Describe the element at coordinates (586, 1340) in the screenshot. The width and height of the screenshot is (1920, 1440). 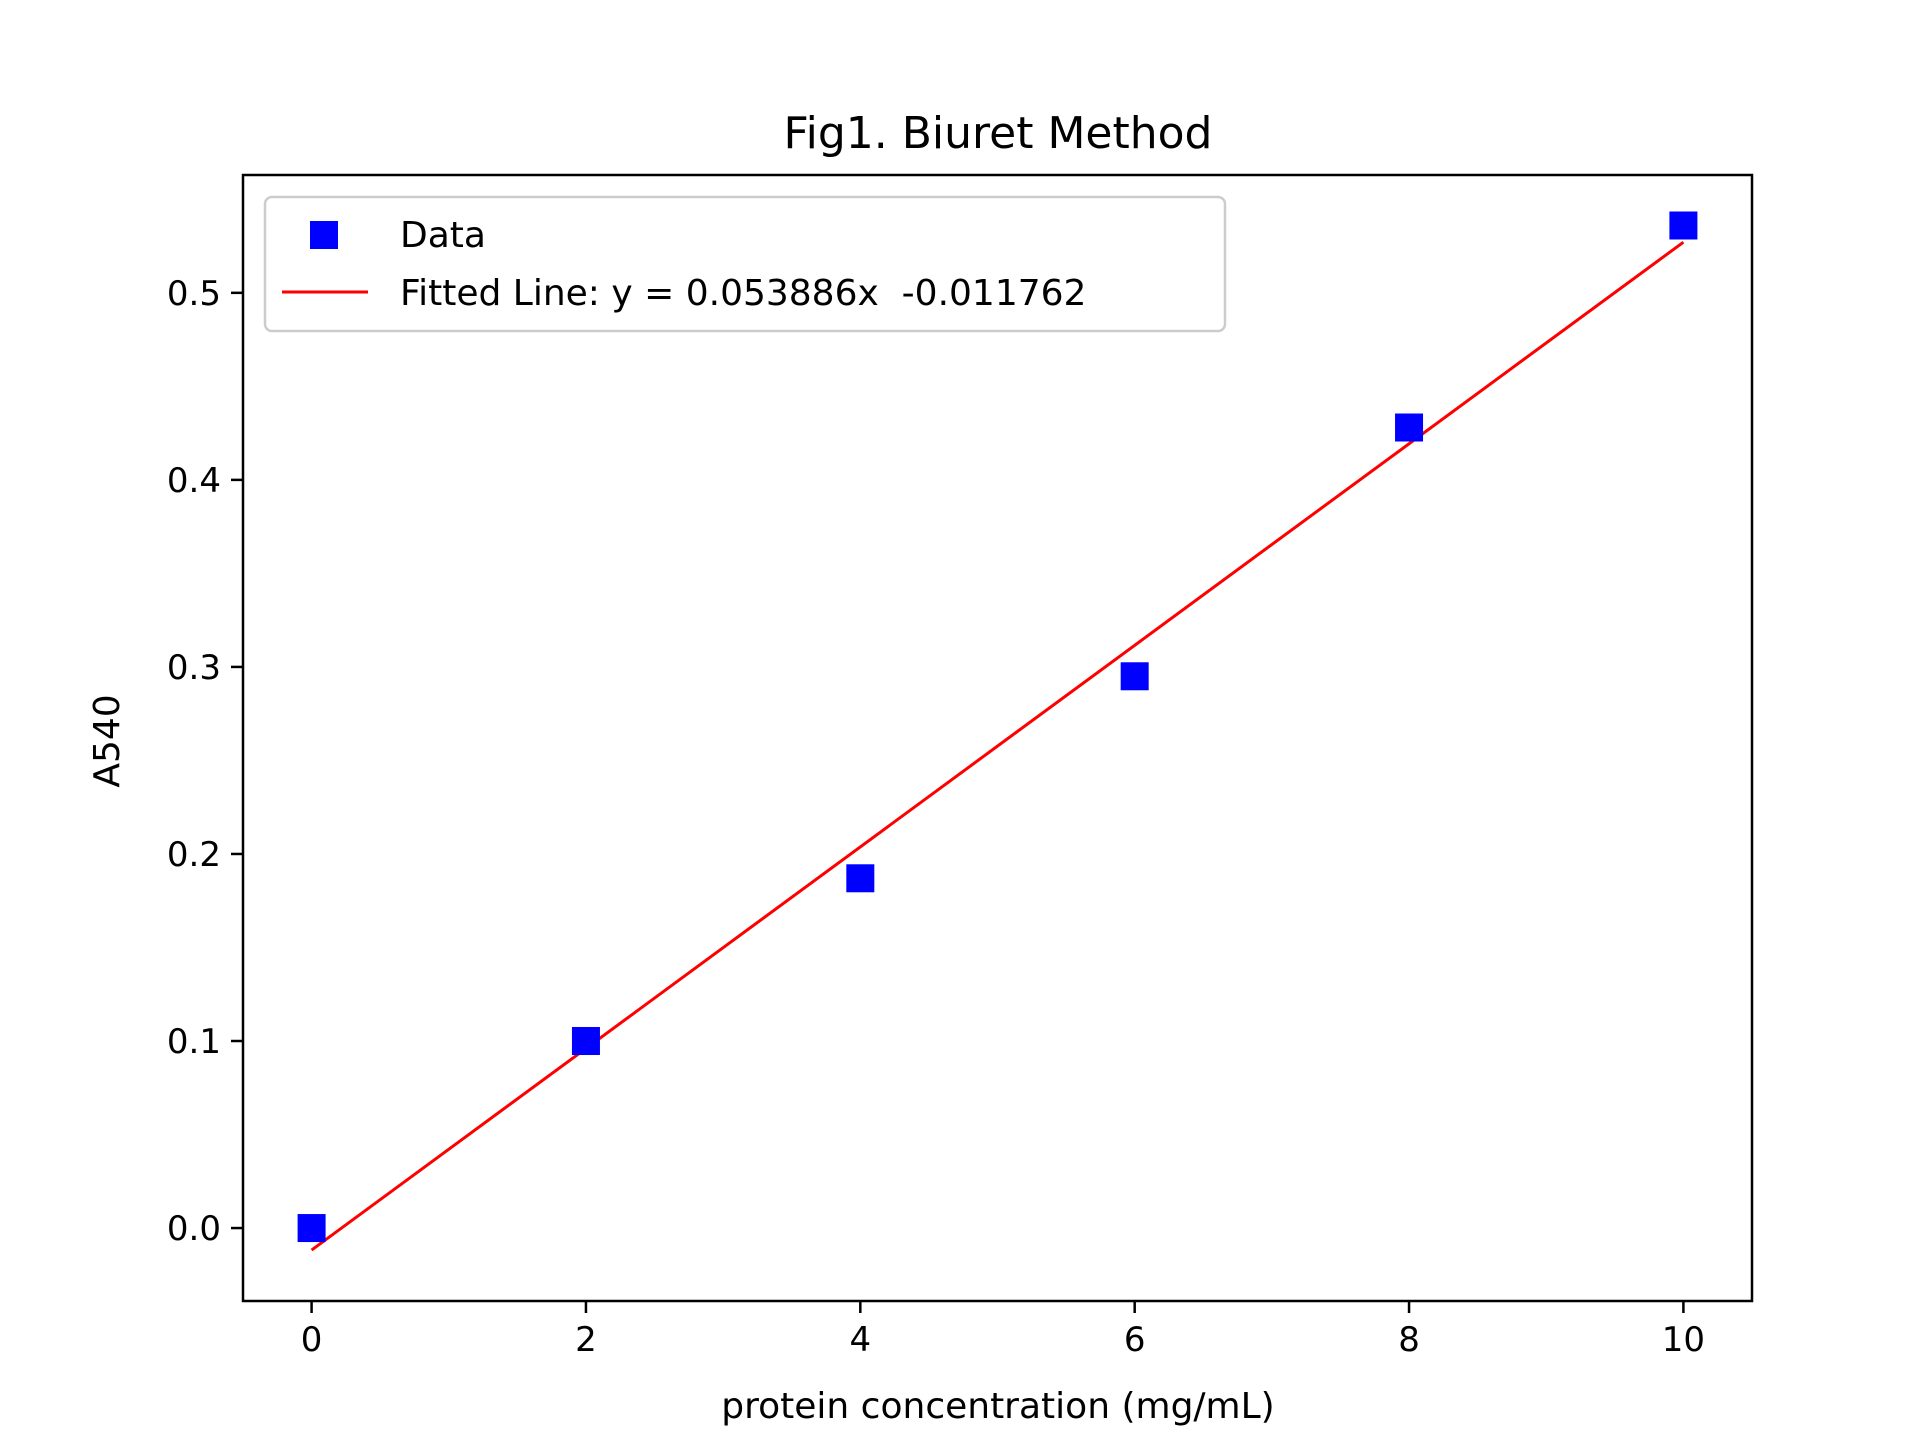
I see `x-tick-label: 2` at that location.